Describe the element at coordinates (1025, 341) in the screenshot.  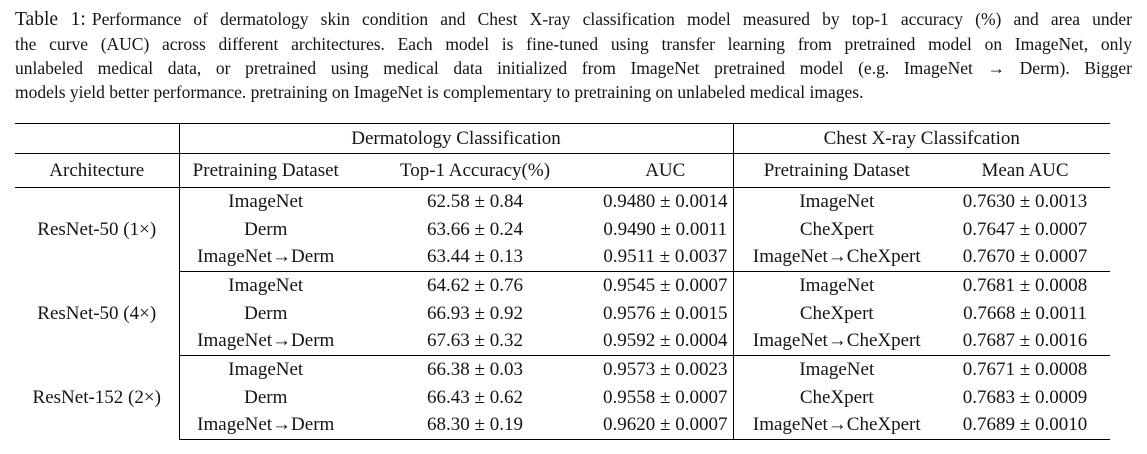
I see `cell-mean-auc: 0.7687 ± 0.0016` at that location.